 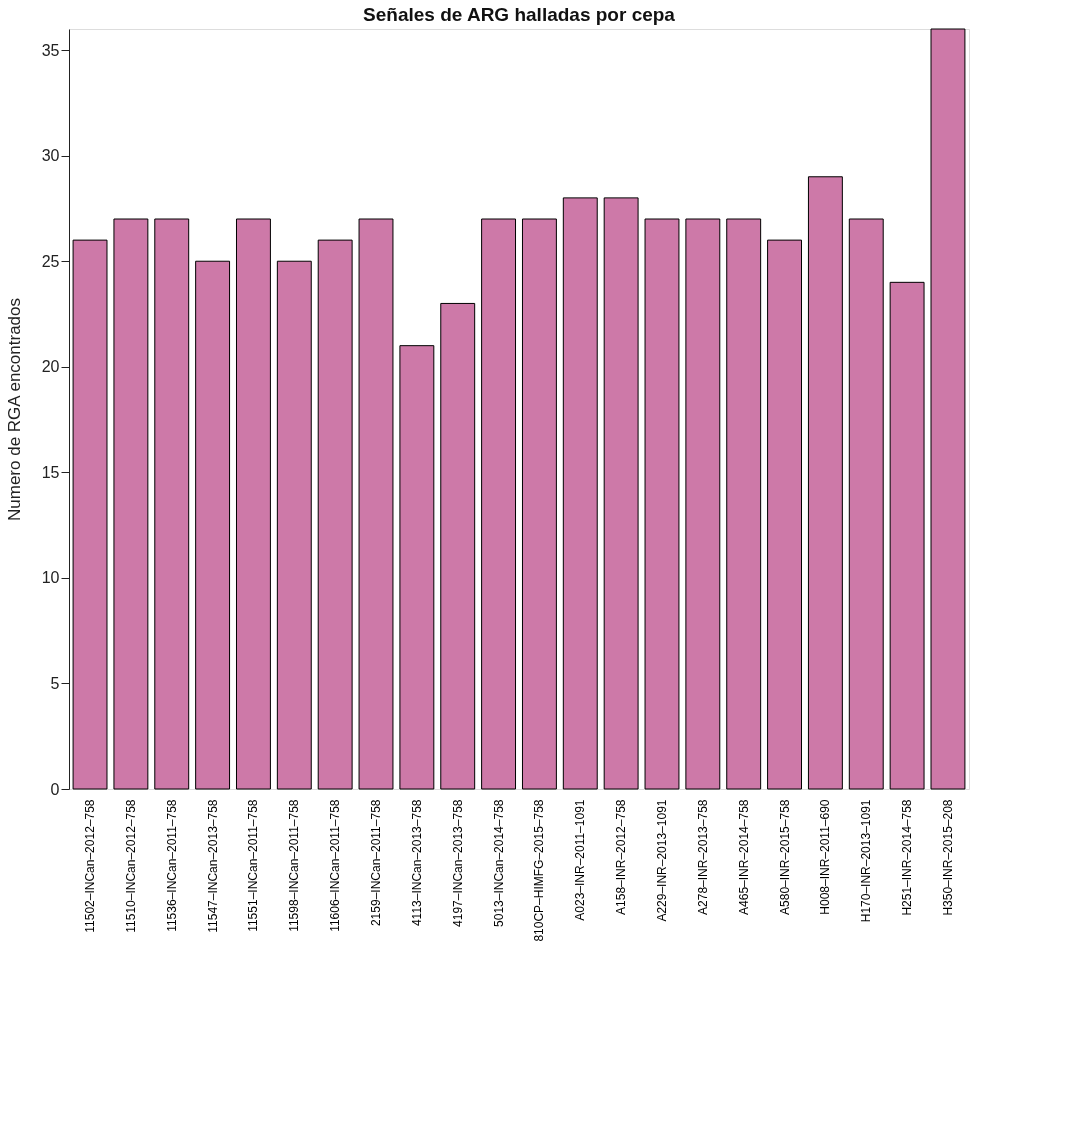 I want to click on x-tick-label: 5013–INCan–2014–758, so click(x=498, y=863).